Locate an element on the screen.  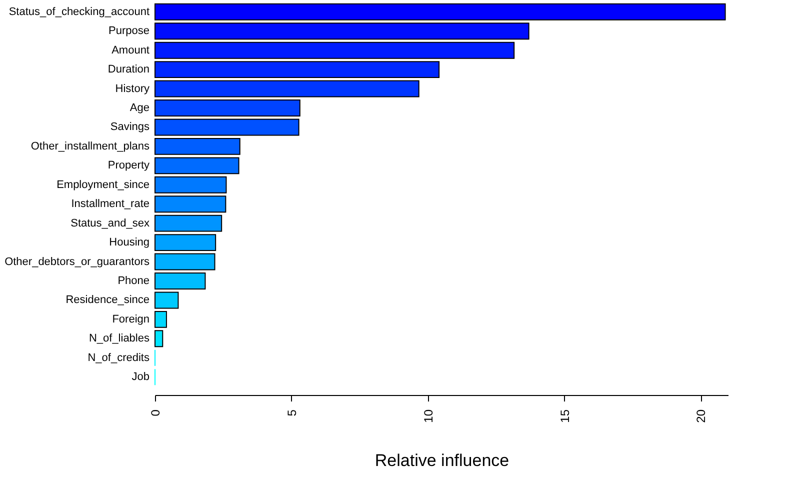
y-tick-label: Amount is located at coordinates (131, 50).